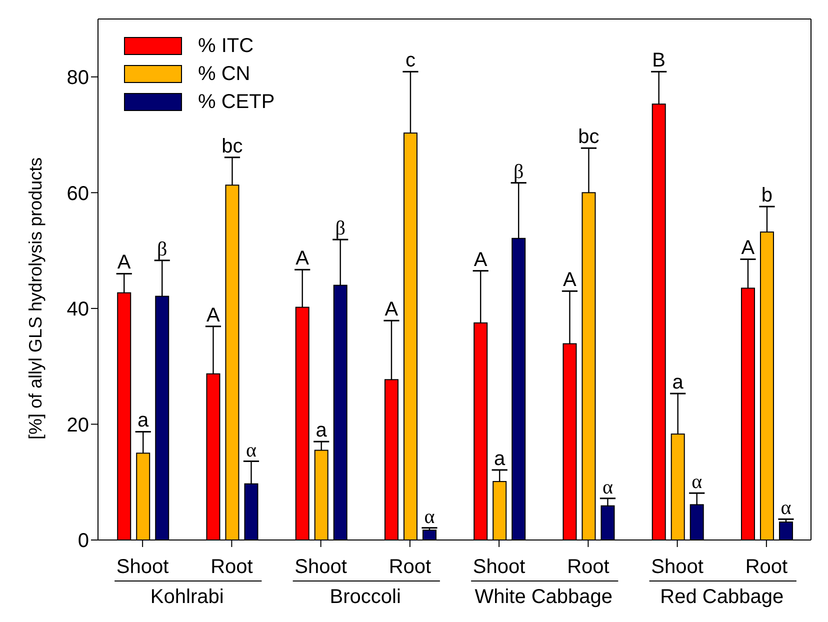 The image size is (828, 622). I want to click on y-axis-title: [%] of allyl GLS hydrolysis products, so click(35, 298).